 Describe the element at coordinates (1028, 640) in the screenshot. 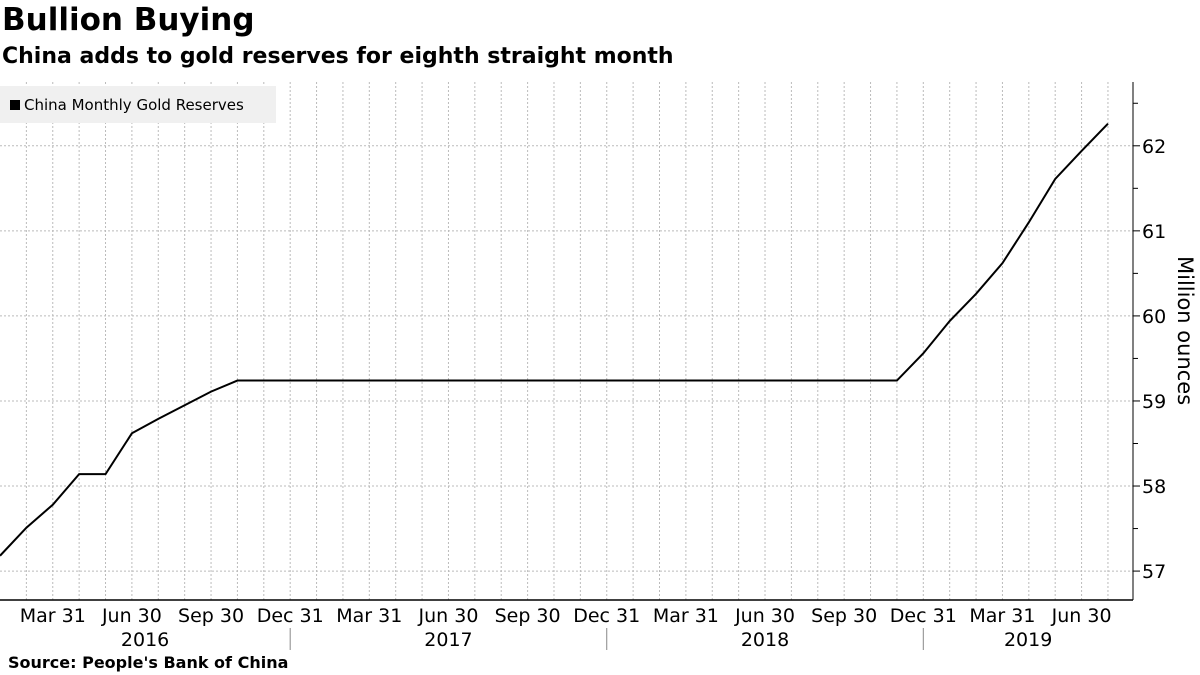

I see `year-label: 2019` at that location.